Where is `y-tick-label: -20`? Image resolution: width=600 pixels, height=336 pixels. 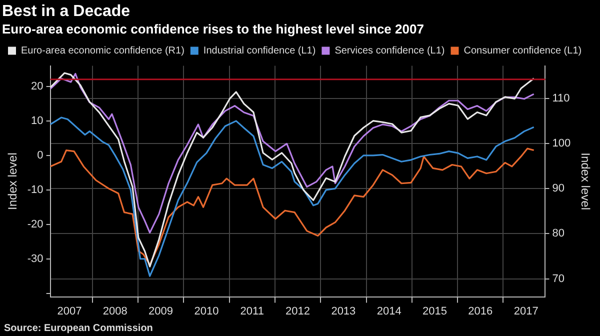
y-tick-label: -20 is located at coordinates (35, 224).